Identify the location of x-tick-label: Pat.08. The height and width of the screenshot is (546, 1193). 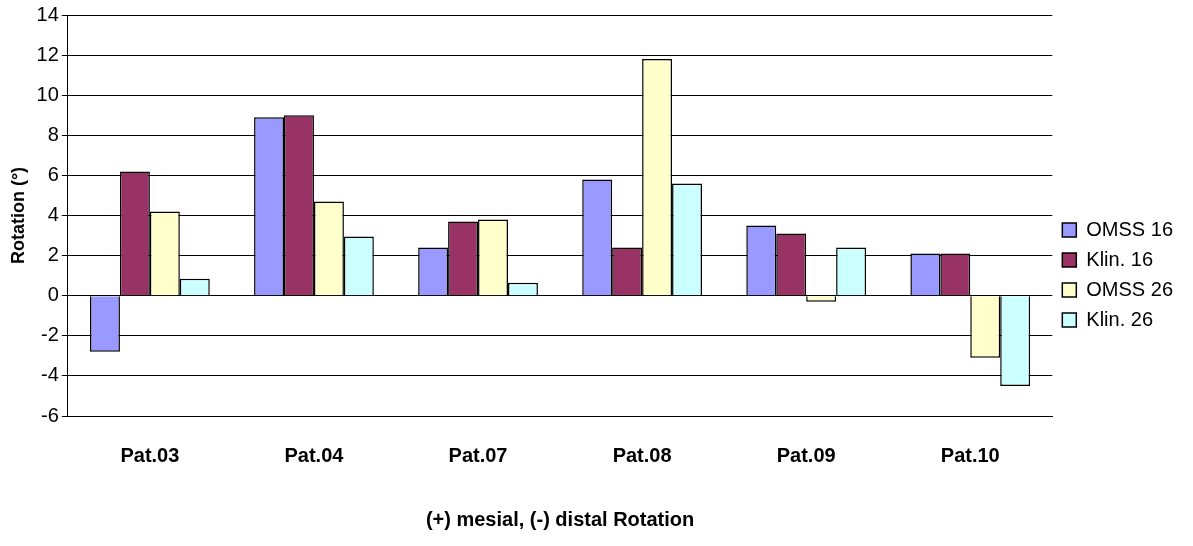
(642, 454).